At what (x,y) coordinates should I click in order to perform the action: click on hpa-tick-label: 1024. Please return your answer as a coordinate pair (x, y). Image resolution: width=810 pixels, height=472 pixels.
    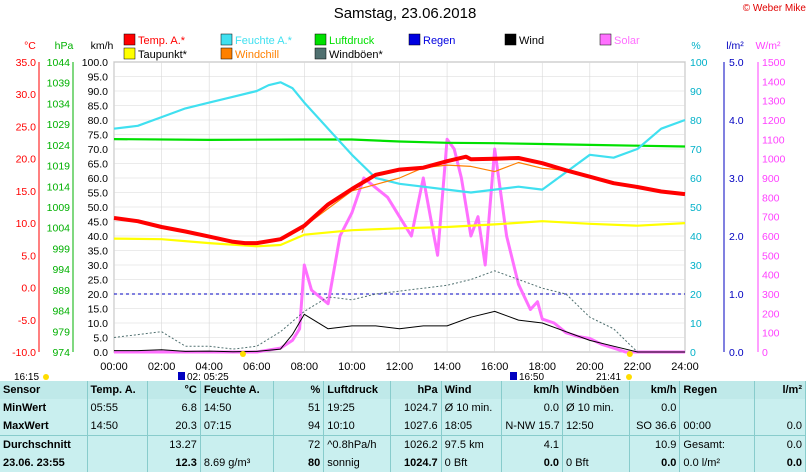
    Looking at the image, I should click on (59, 146).